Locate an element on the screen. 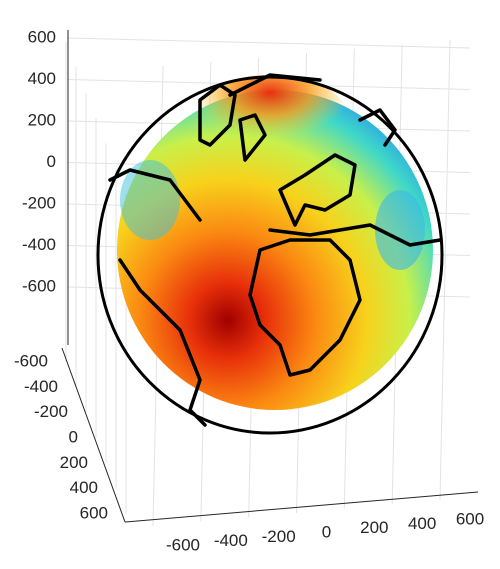 Image resolution: width=500 pixels, height=569 pixels. z-tick-label: -400 is located at coordinates (39, 244).